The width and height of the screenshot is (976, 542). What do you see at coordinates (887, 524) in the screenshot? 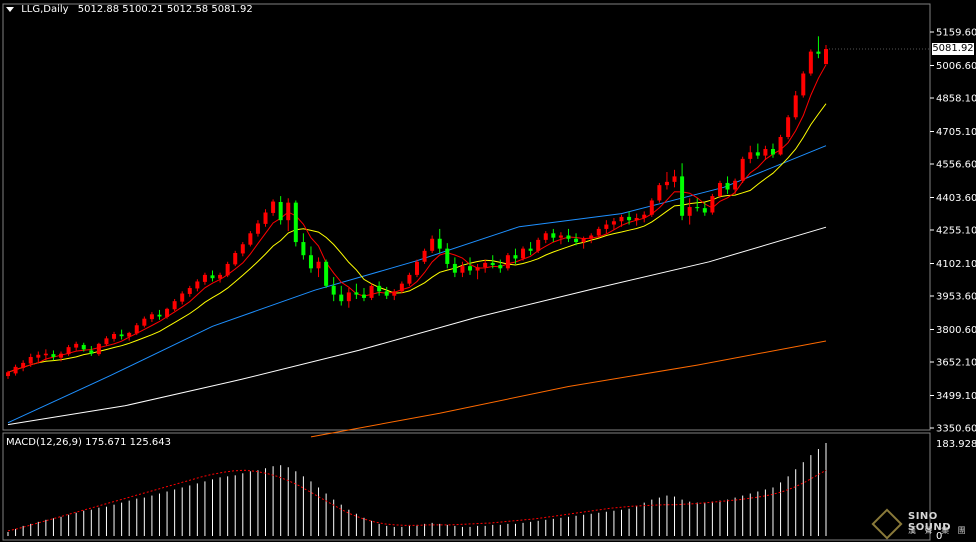
I see `logo-diamond-icon` at bounding box center [887, 524].